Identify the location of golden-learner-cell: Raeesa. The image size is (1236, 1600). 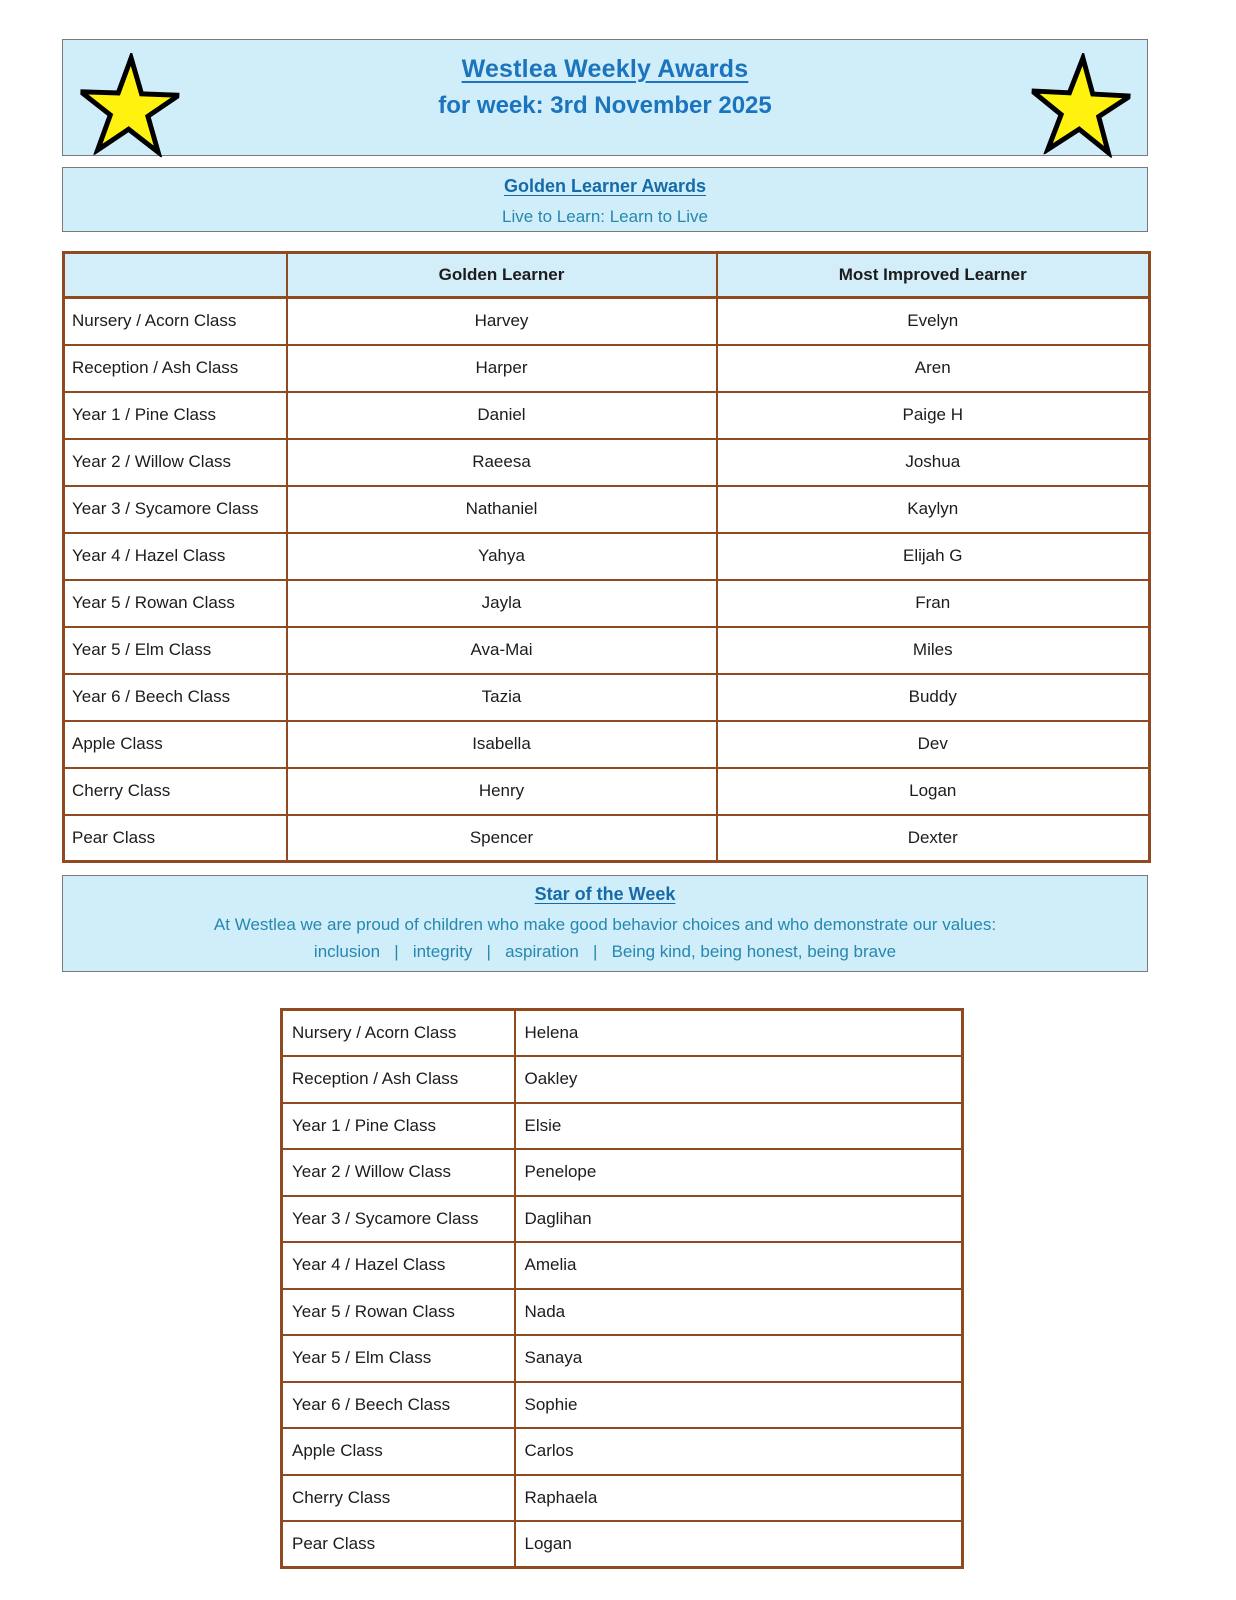
(501, 462).